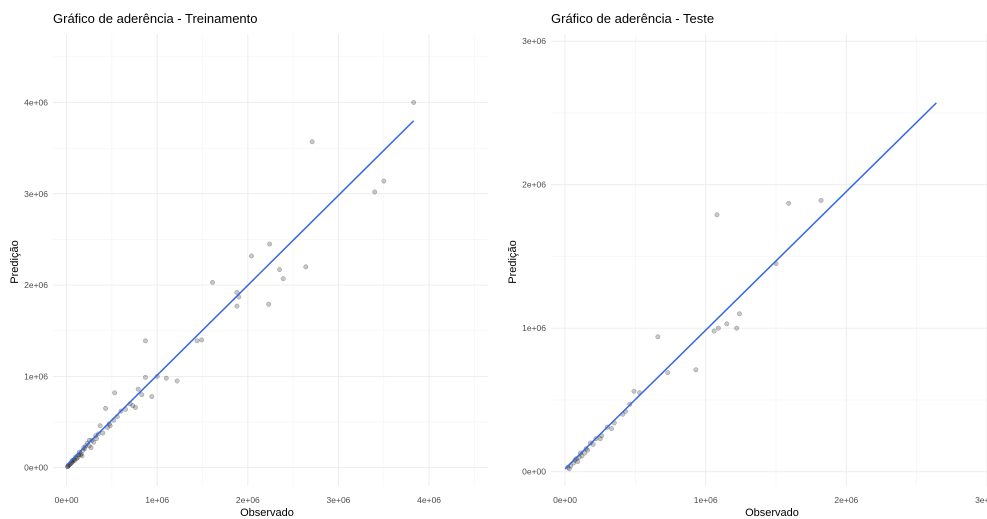 Image resolution: width=987 pixels, height=519 pixels. I want to click on y-tick-label: 4e+06, so click(36, 102).